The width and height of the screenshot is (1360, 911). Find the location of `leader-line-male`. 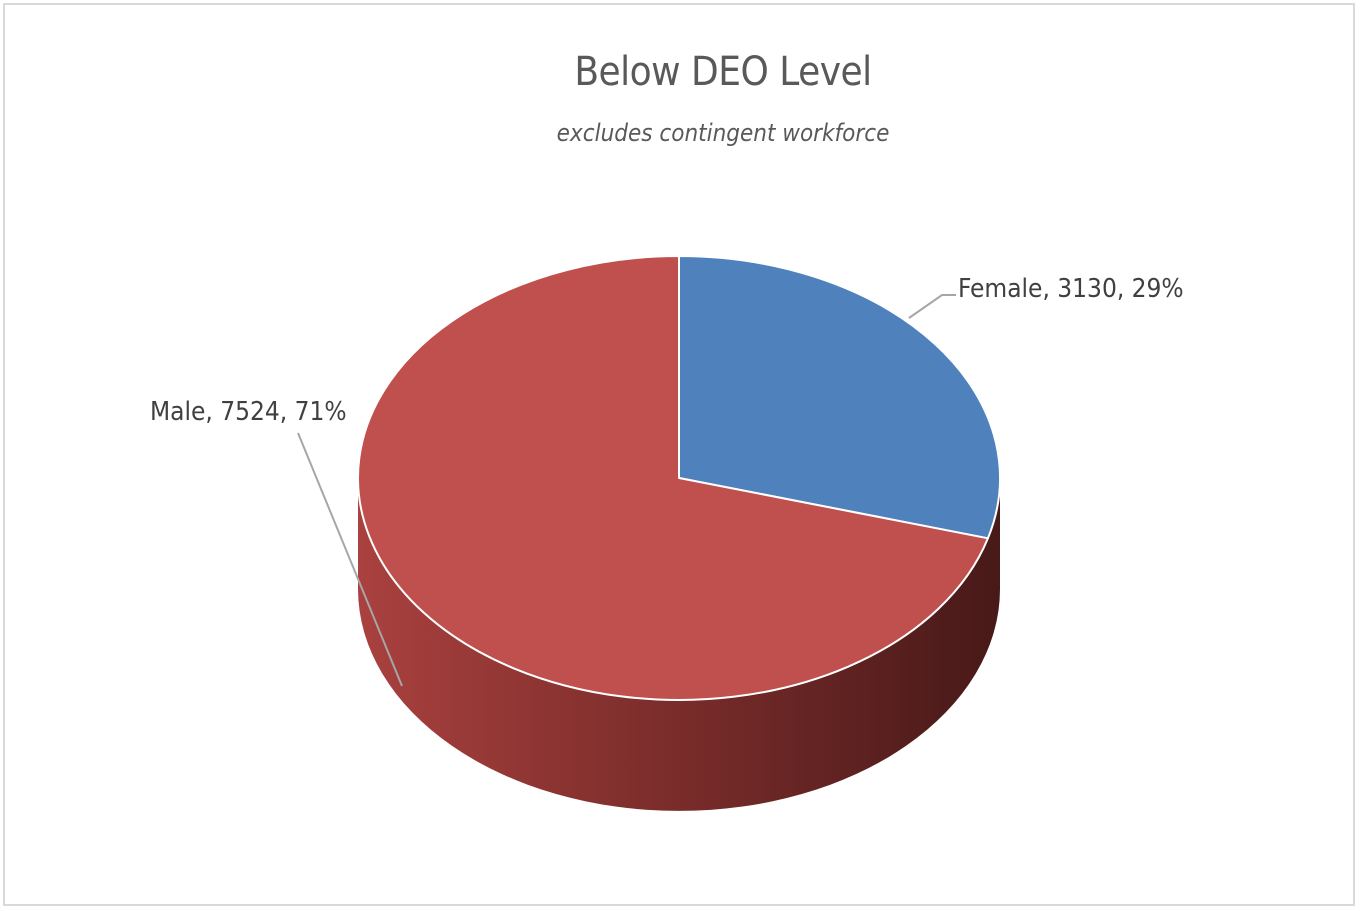

leader-line-male is located at coordinates (350, 559).